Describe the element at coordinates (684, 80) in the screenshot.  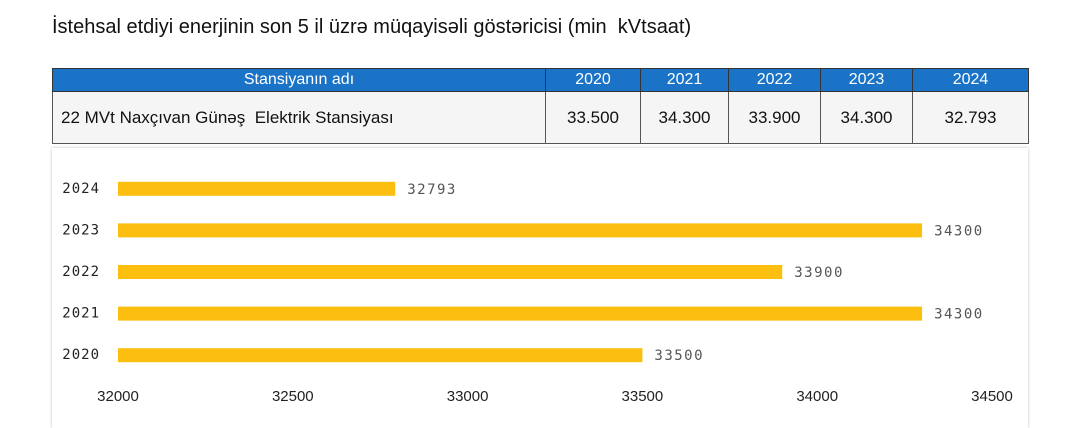
I see `header-cell: 2021` at that location.